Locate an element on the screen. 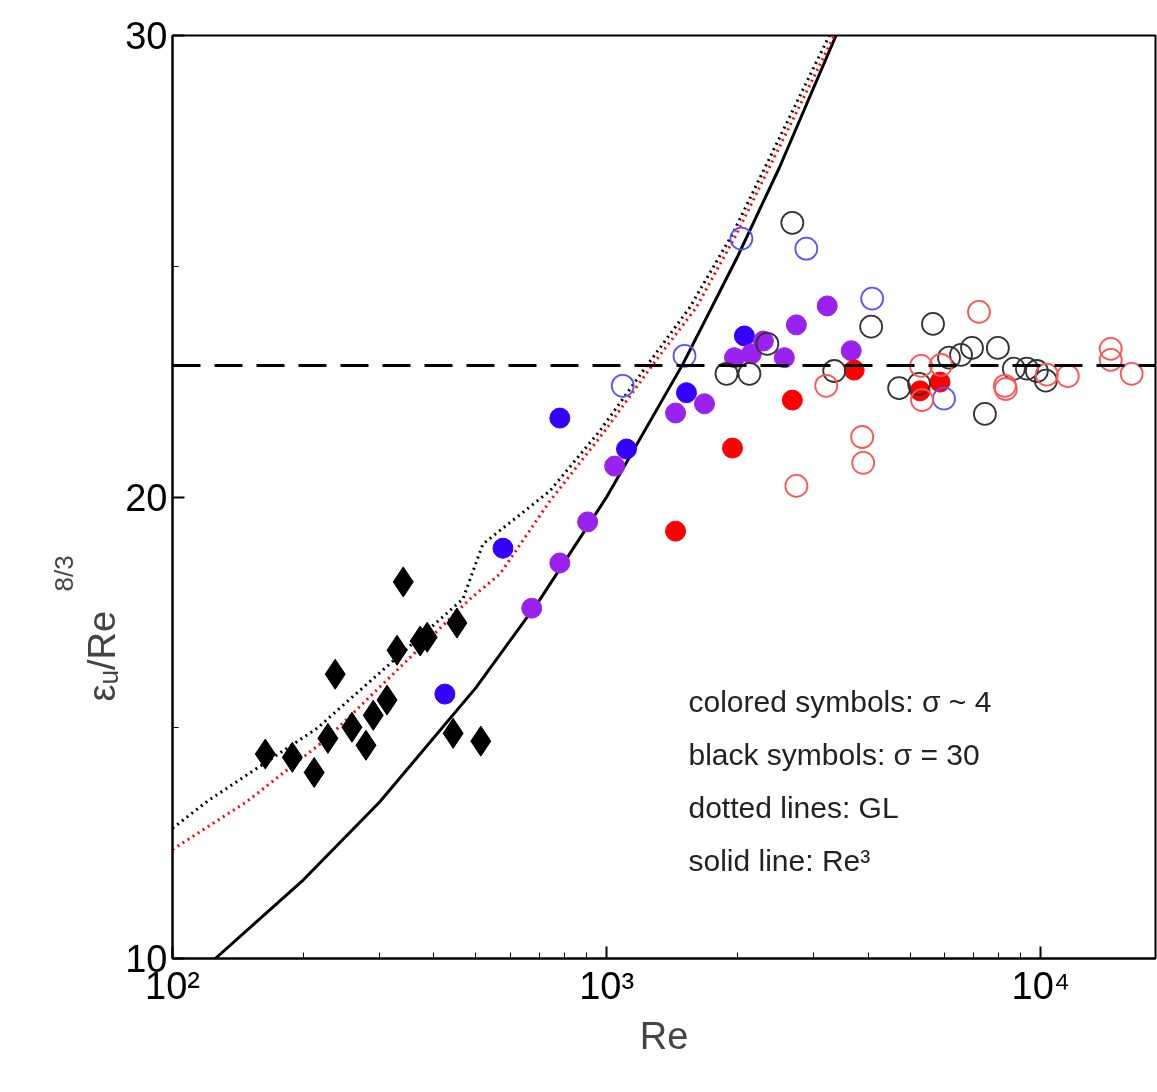  y-tick-label: 20 is located at coordinates (146, 497).